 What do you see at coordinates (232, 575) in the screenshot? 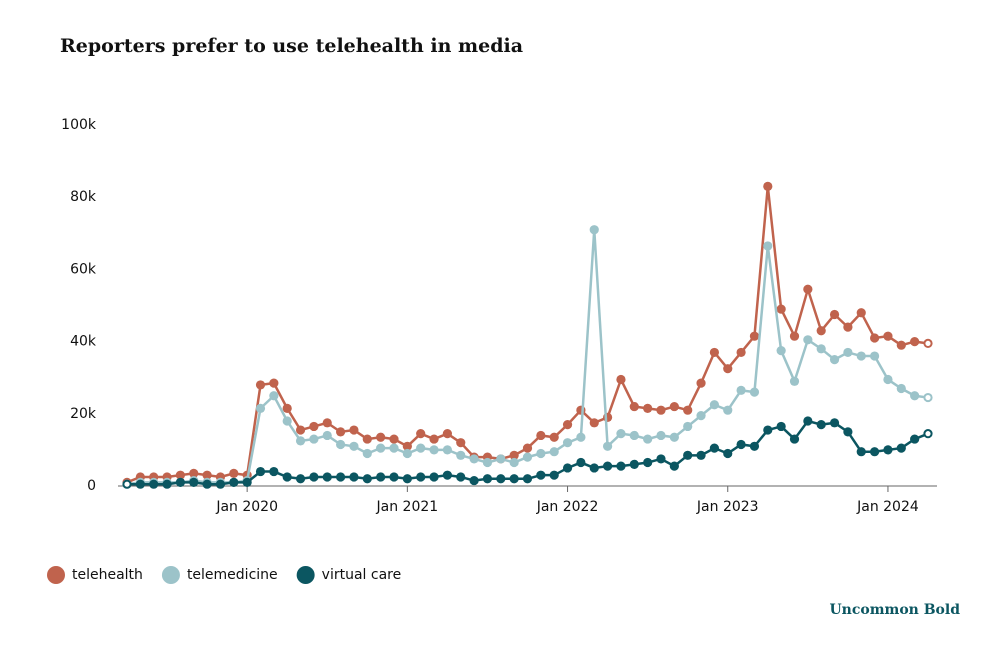
I see `legend-label: telemedicine` at bounding box center [232, 575].